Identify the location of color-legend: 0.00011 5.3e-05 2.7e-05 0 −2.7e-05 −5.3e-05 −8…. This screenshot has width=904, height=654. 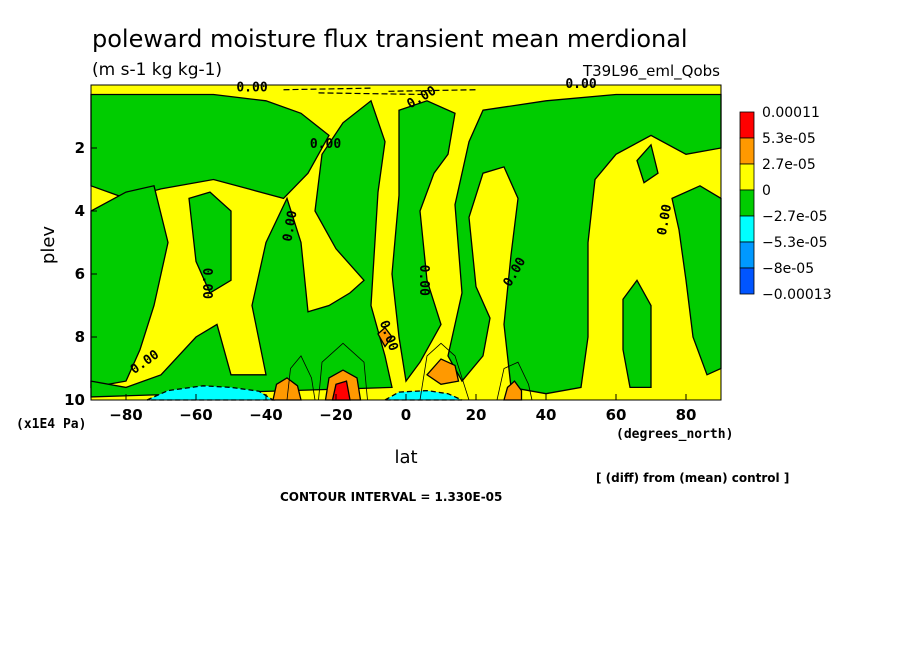
(785, 204).